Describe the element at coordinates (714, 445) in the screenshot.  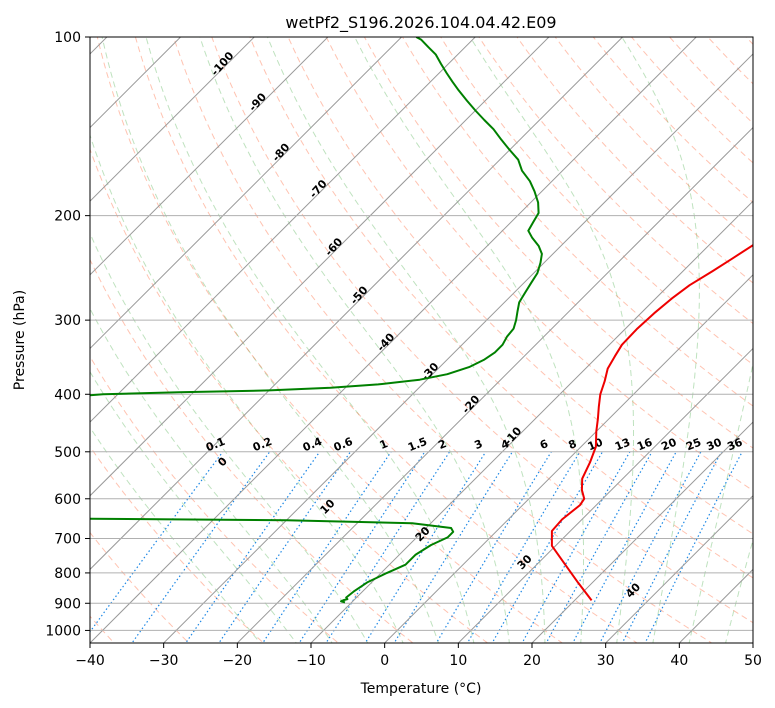
I see `mixing-ratio-label-16: 30` at that location.